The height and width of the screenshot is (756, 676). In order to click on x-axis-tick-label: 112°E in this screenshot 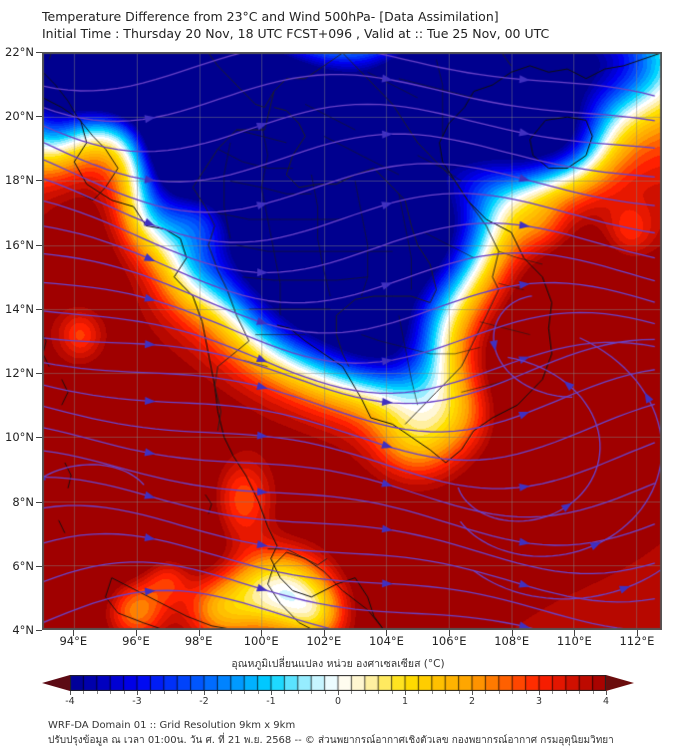, I will do `click(637, 641)`.